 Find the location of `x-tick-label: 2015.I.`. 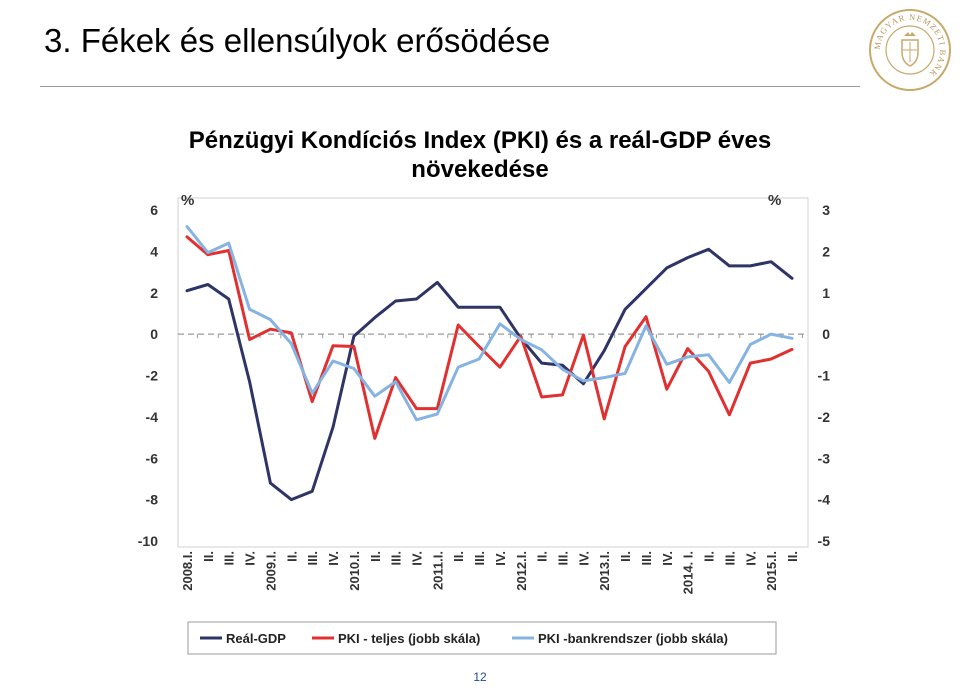

x-tick-label: 2015.I. is located at coordinates (771, 571).